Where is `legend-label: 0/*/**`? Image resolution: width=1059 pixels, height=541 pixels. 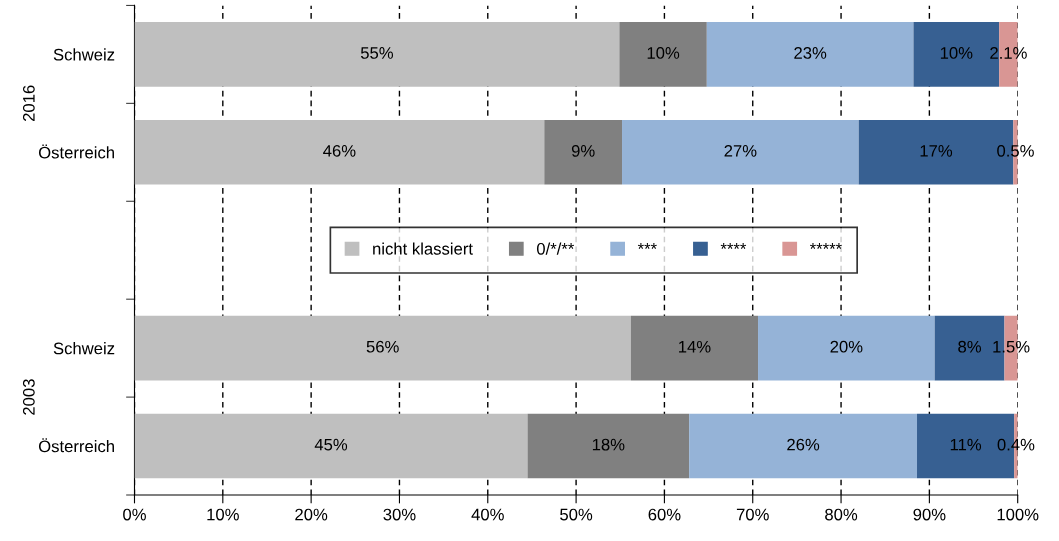
legend-label: 0/*/** is located at coordinates (555, 248).